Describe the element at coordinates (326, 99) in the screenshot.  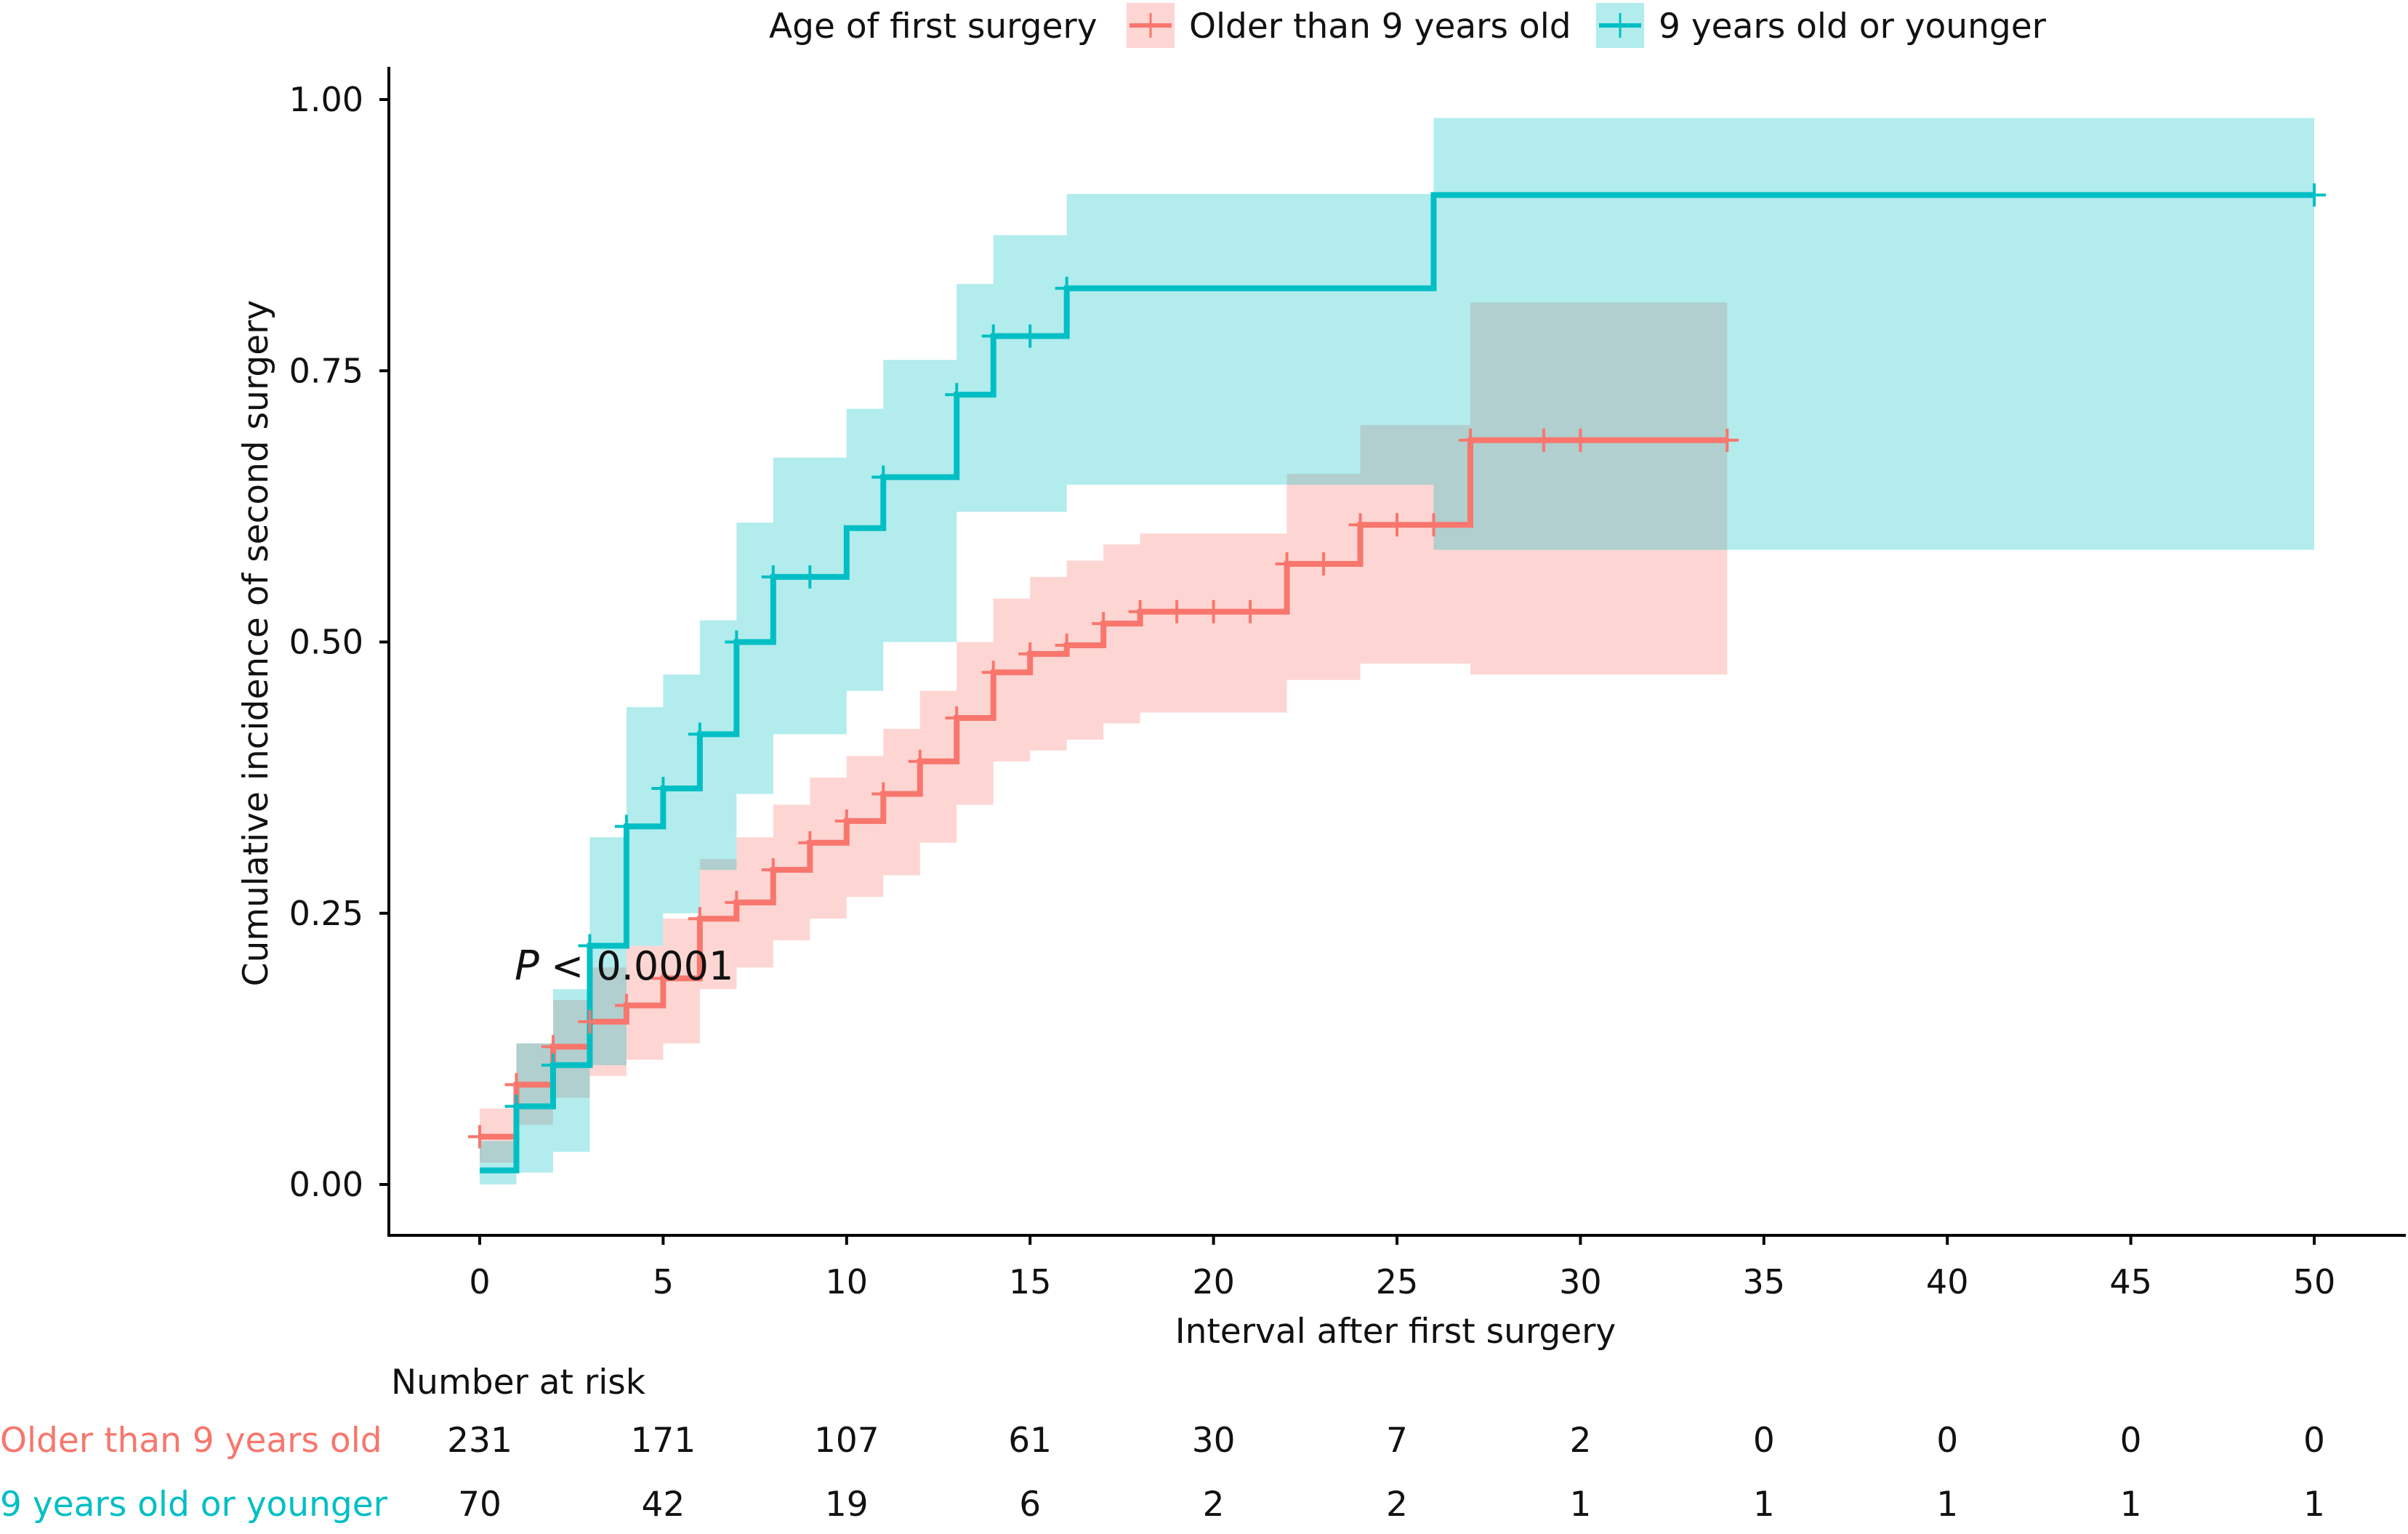
I see `y-tick-label: 1.00` at that location.